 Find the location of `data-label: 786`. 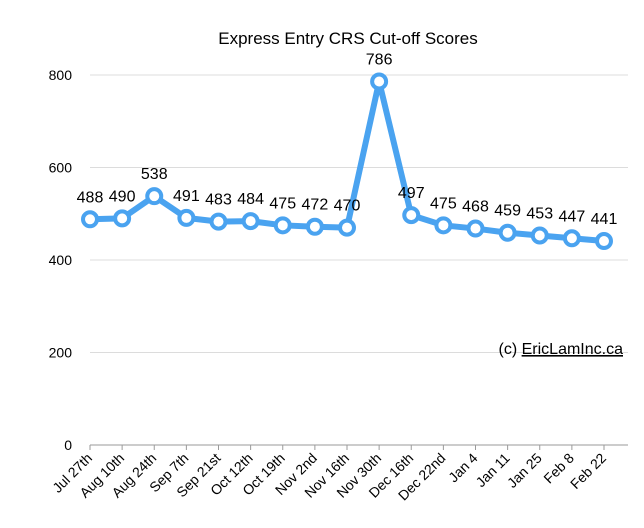

data-label: 786 is located at coordinates (379, 59).